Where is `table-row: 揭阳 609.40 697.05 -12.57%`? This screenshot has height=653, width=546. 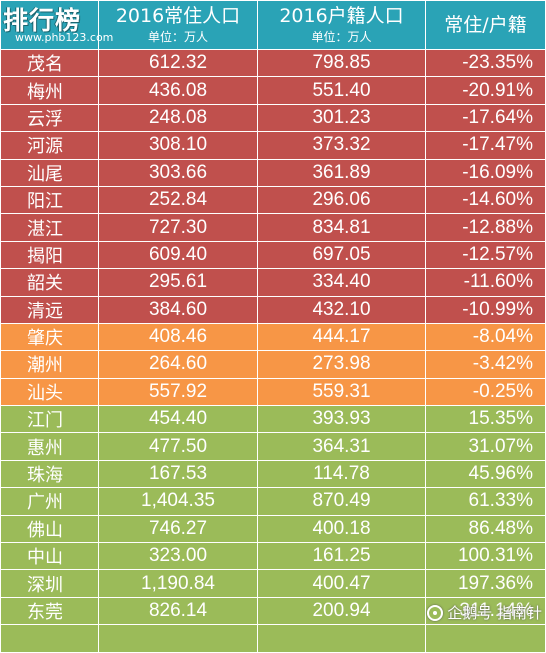 table-row: 揭阳 609.40 697.05 -12.57% is located at coordinates (273, 255).